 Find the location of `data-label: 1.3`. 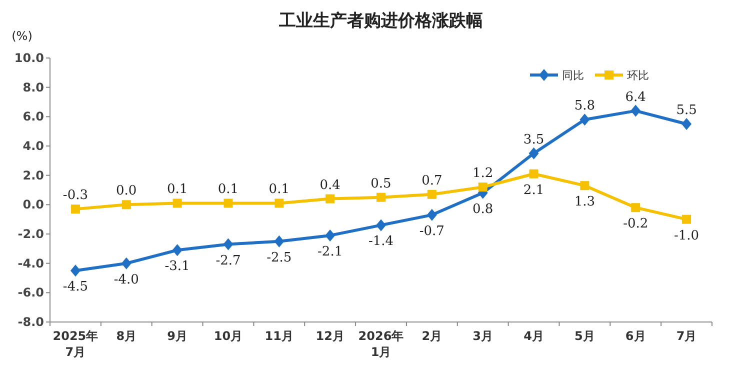

data-label: 1.3 is located at coordinates (585, 202).